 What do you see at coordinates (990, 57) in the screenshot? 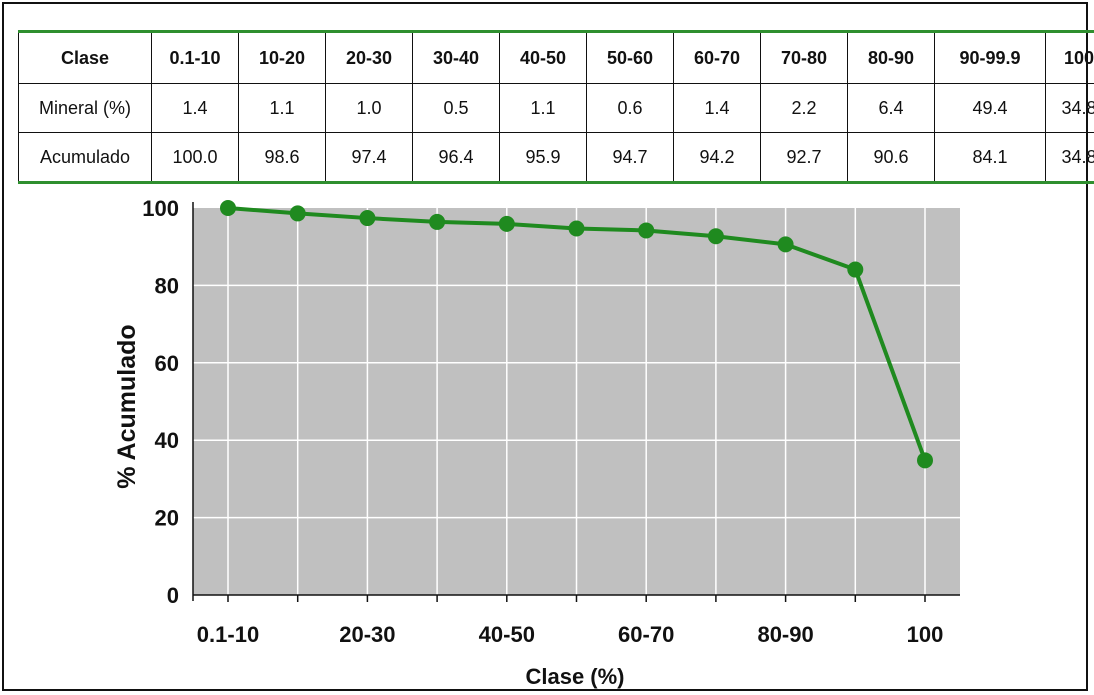
I see `table-header-cell: 90-99.9` at bounding box center [990, 57].